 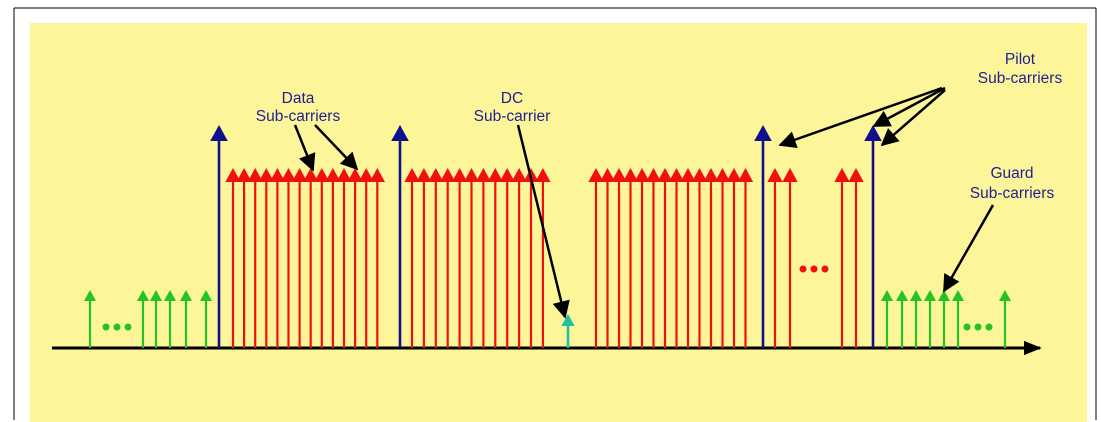 What do you see at coordinates (117, 327) in the screenshot?
I see `guard-ellipsis-left` at bounding box center [117, 327].